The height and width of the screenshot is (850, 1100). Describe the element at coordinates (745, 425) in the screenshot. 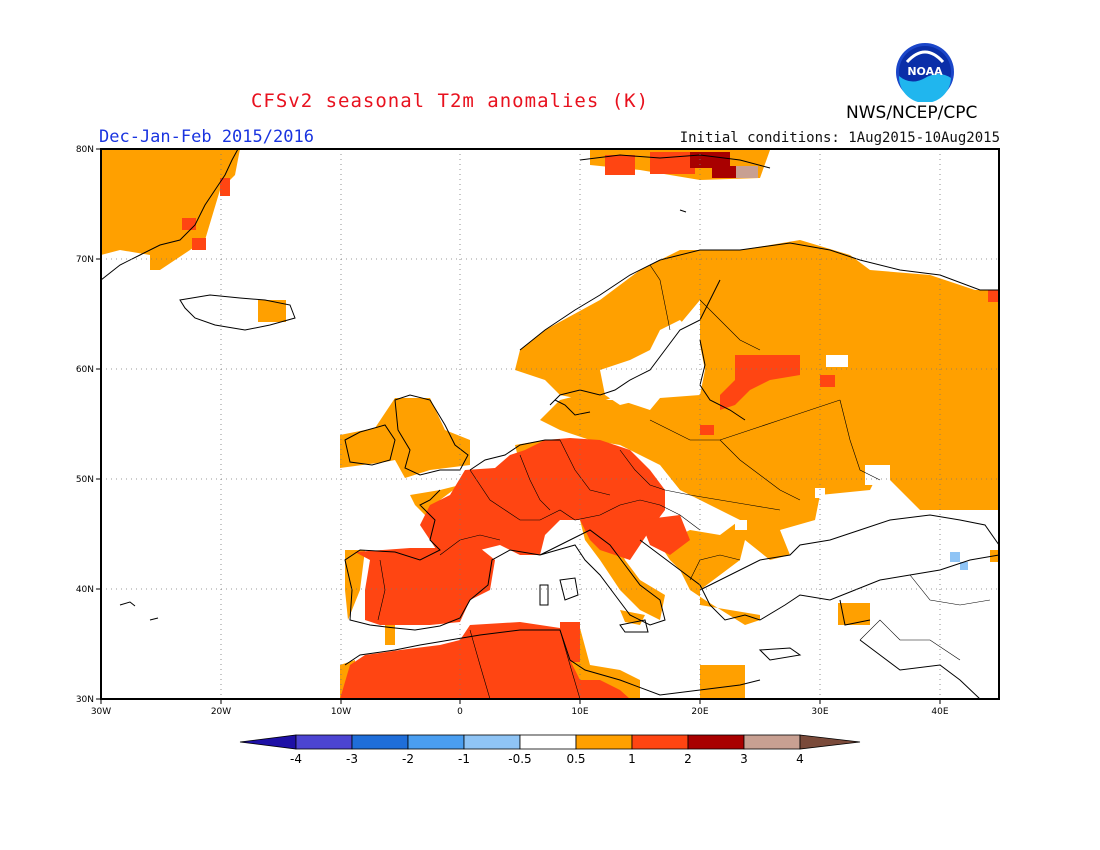

I see `neutral-holes` at that location.